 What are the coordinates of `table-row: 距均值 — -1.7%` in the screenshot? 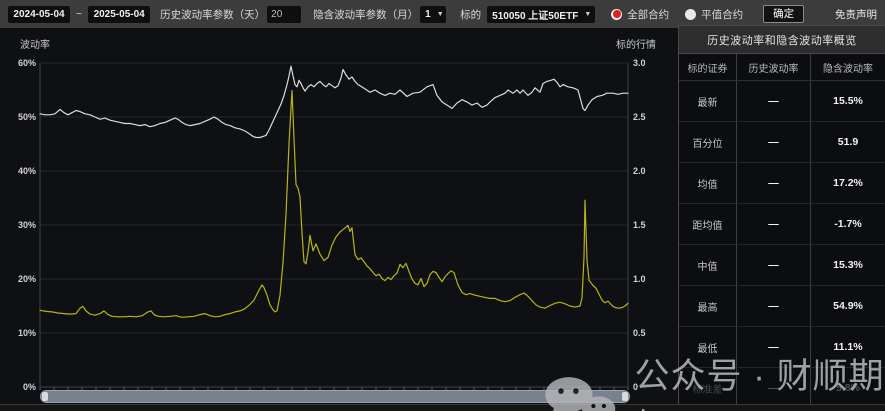 It's located at (782, 224).